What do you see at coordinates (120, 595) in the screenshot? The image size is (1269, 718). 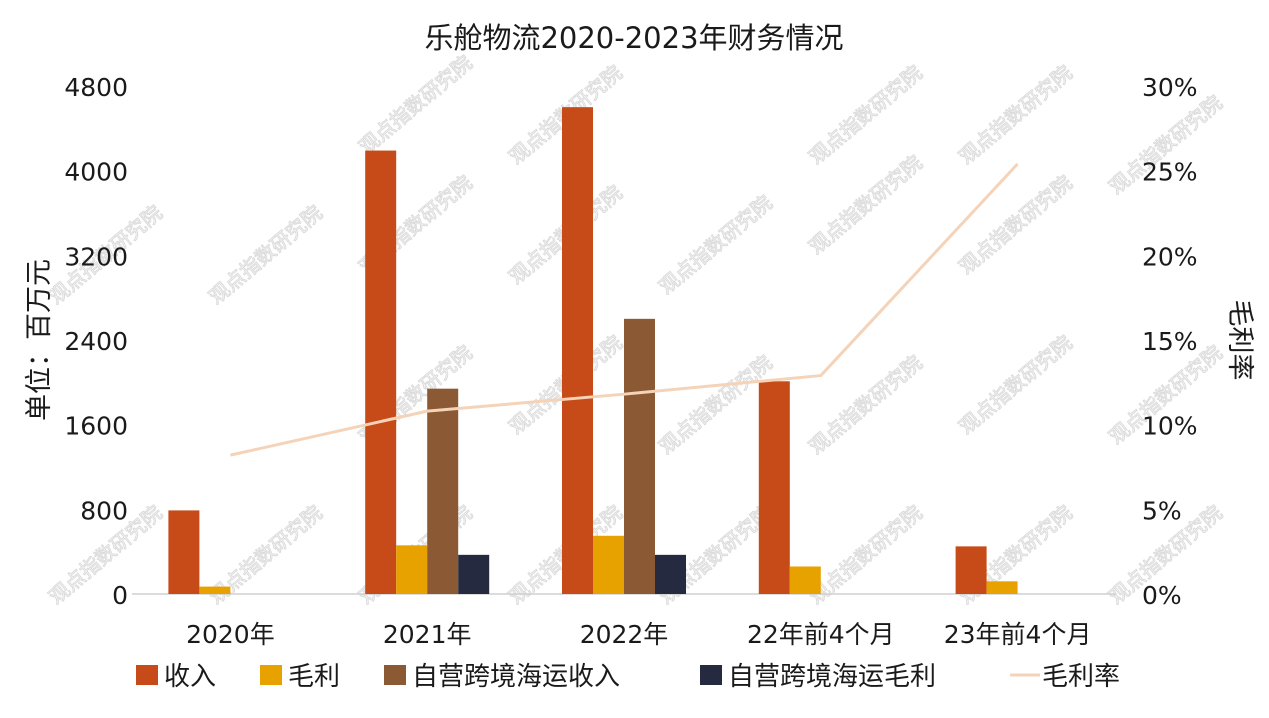 I see `y-tick-label: 0` at bounding box center [120, 595].